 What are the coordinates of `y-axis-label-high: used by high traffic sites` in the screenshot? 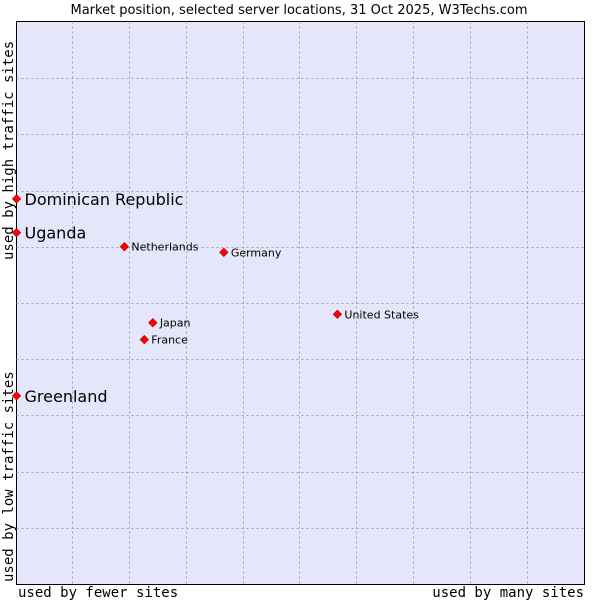 It's located at (9, 150).